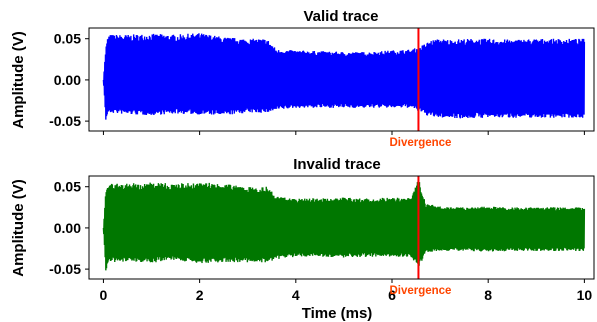 Image resolution: width=597 pixels, height=322 pixels. What do you see at coordinates (420, 291) in the screenshot?
I see `invalid-trace-divergence-label: Divergence` at bounding box center [420, 291].